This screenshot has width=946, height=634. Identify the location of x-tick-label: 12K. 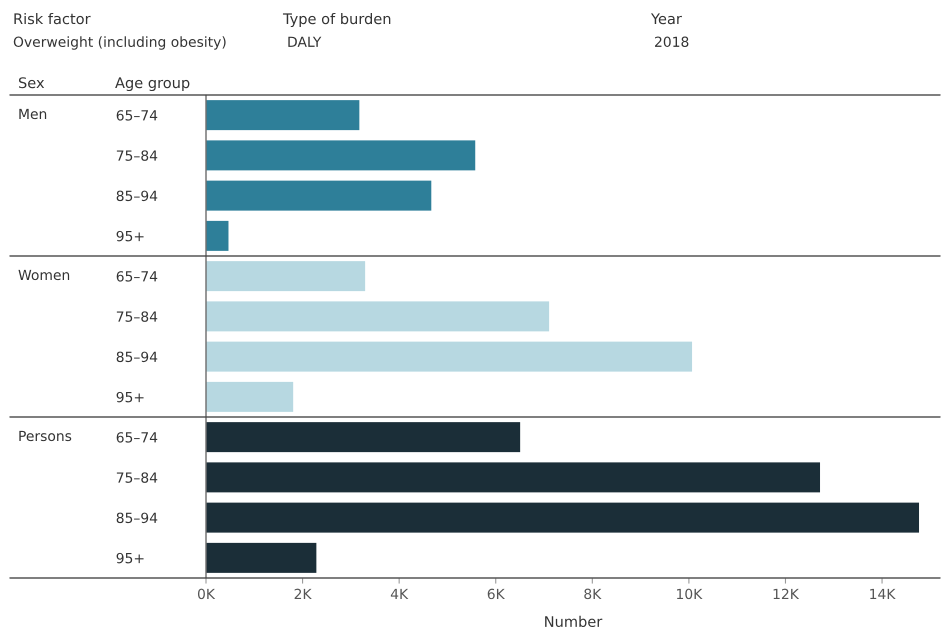
(787, 593).